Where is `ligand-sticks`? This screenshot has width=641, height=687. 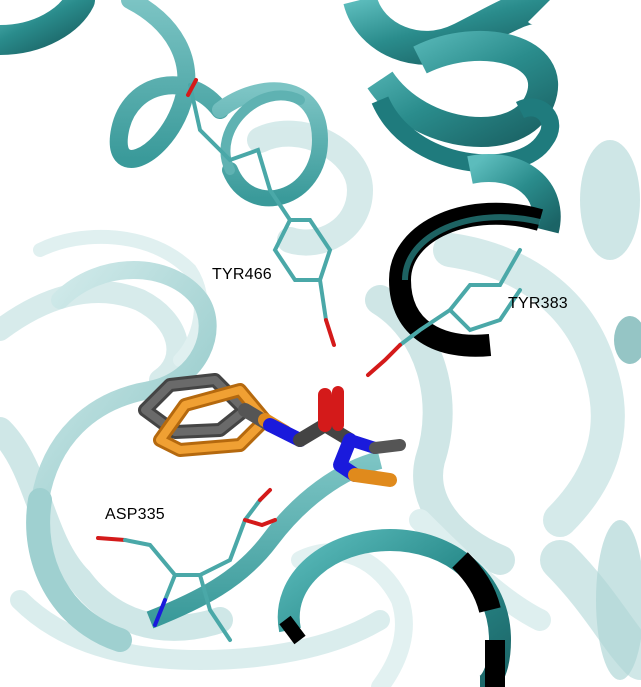
ligand-sticks is located at coordinates (272, 430).